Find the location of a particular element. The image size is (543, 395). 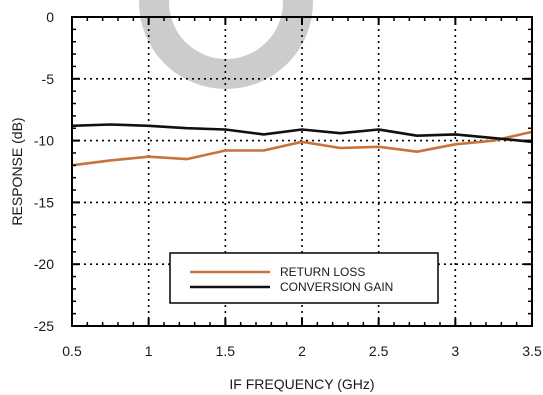

legend-box is located at coordinates (304, 278).